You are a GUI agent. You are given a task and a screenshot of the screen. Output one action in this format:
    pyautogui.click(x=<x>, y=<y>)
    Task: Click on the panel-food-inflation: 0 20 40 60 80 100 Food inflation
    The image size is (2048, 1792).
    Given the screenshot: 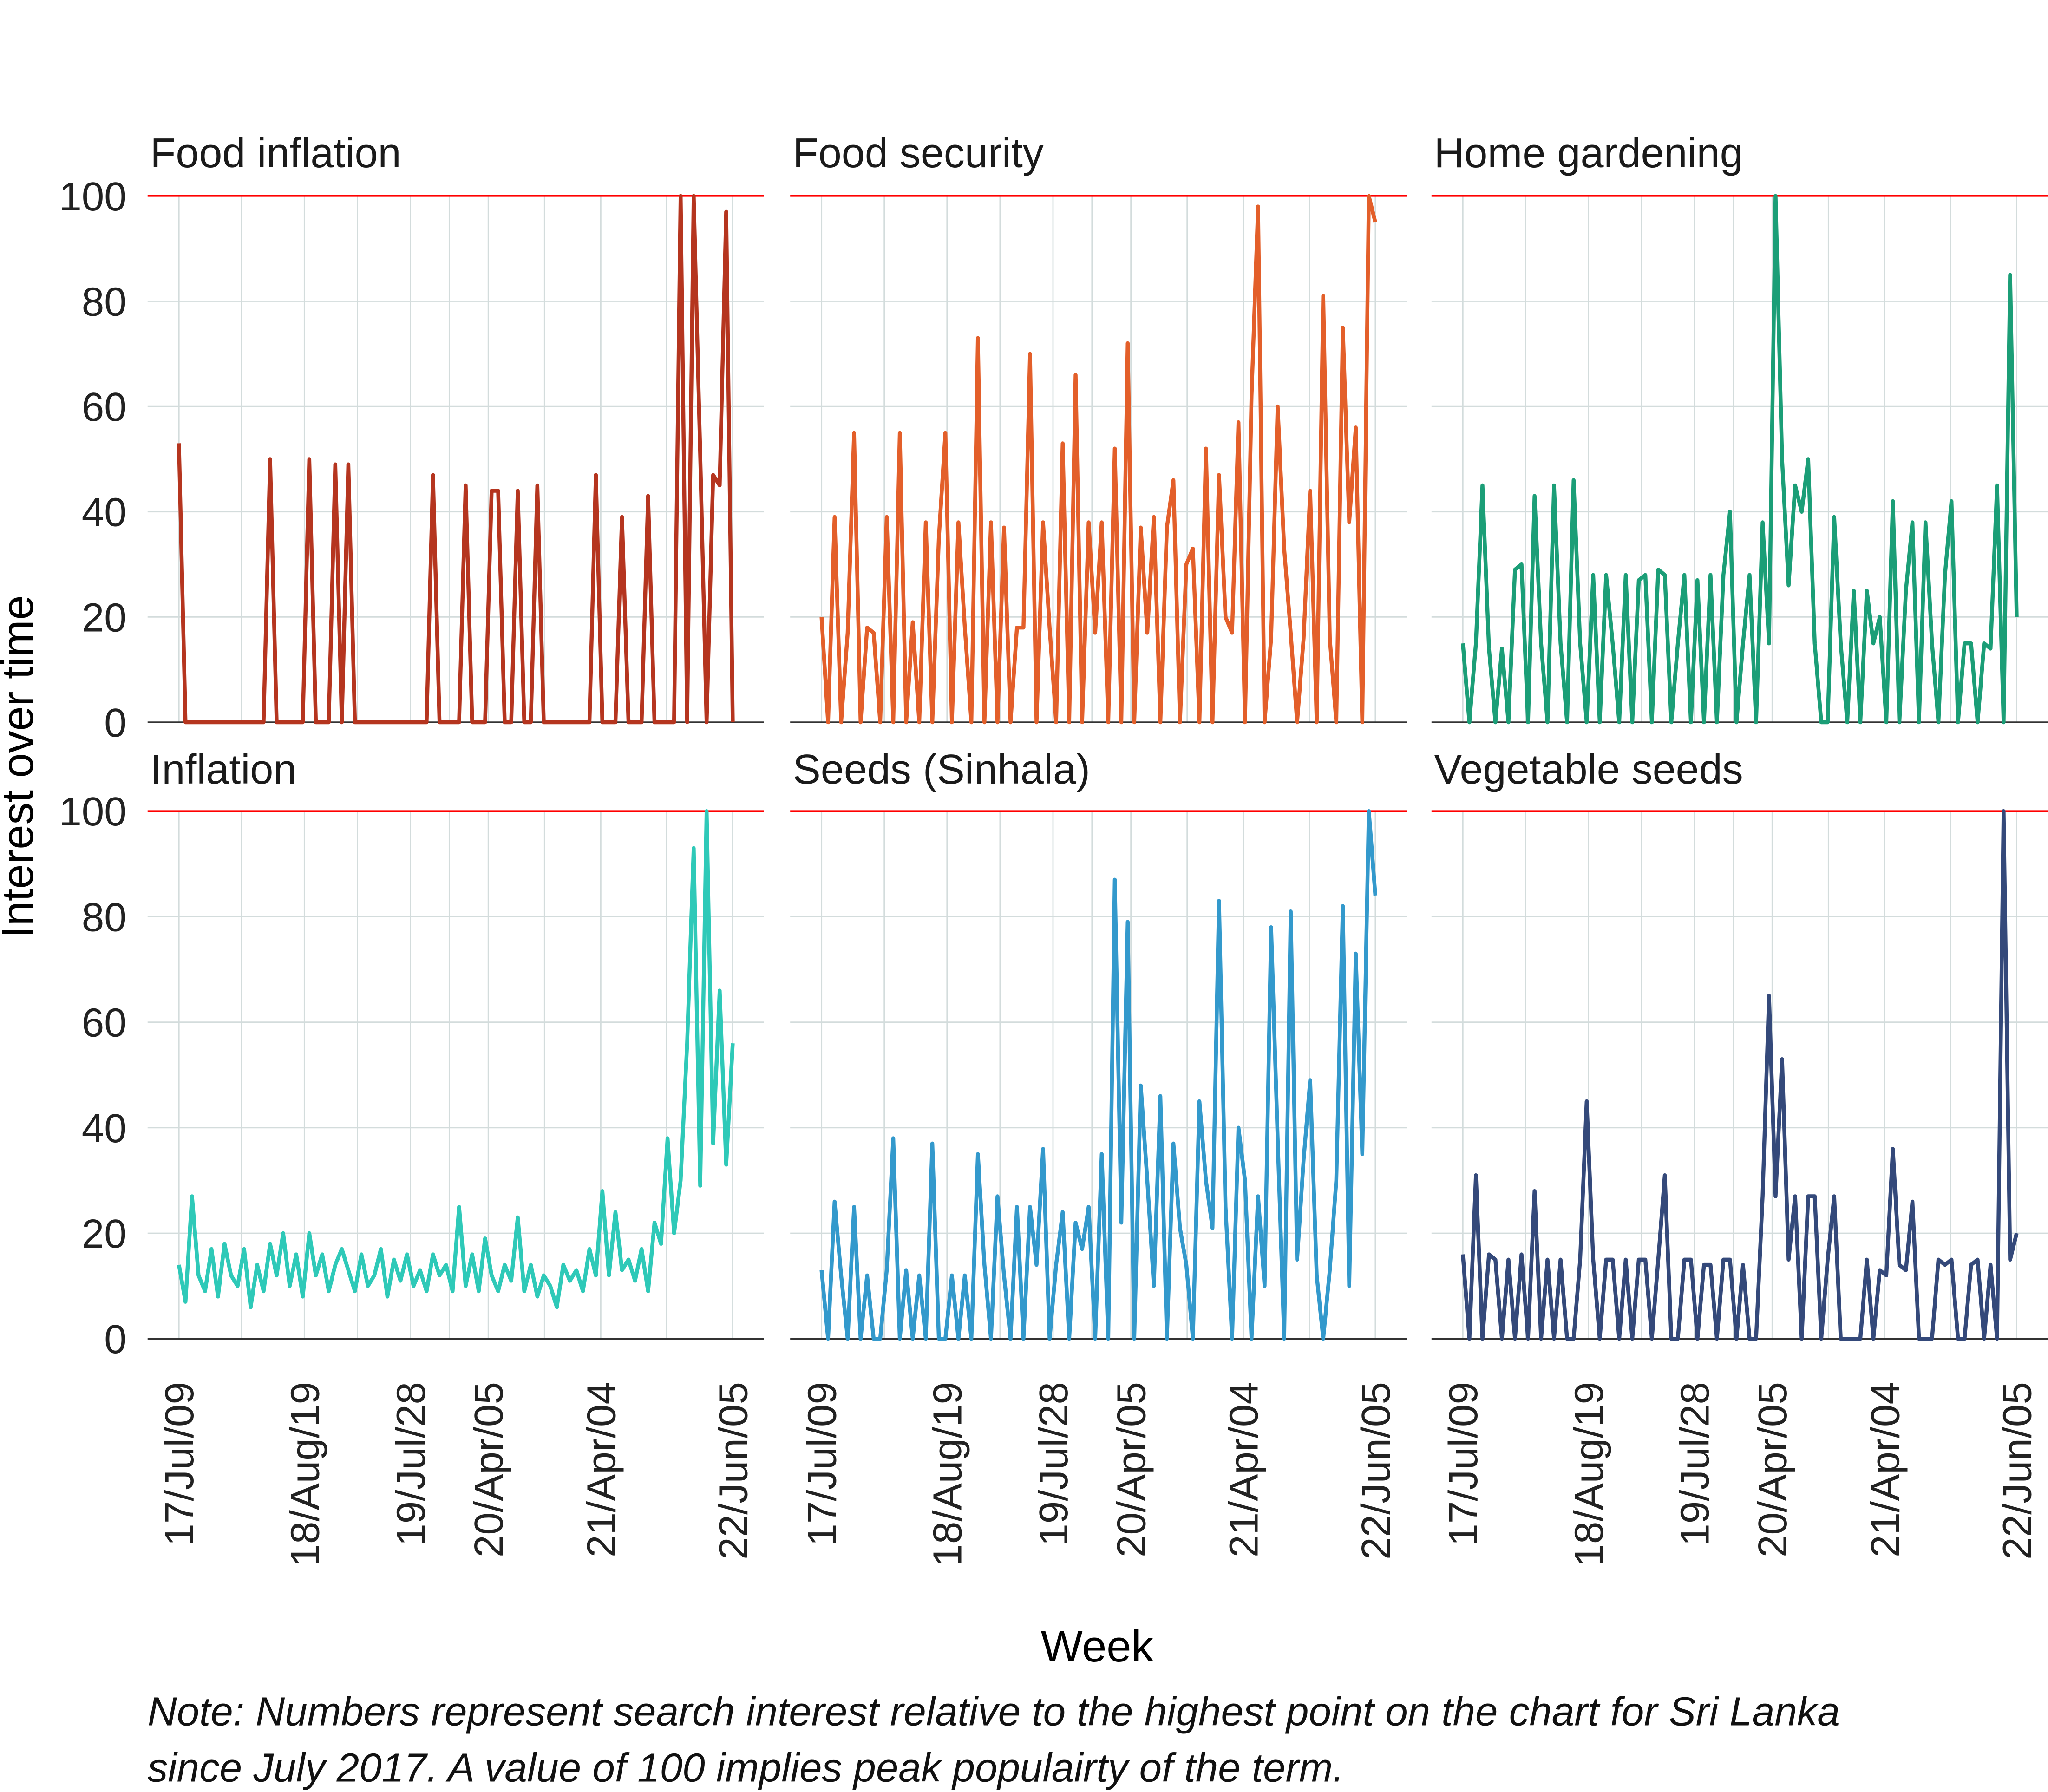 What is the action you would take?
    pyautogui.click(x=411, y=438)
    